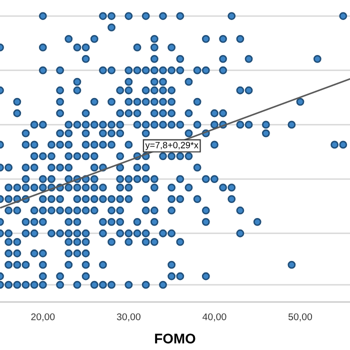 The image size is (350, 350). Describe the element at coordinates (128, 317) in the screenshot. I see `x-tick-label: 30,00` at that location.